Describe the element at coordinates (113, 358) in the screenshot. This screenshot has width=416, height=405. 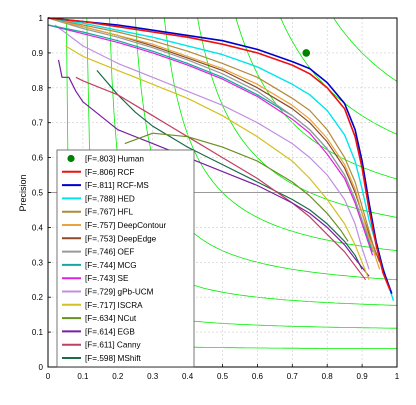
I see `legend-label: [F=.598] MShift` at that location.